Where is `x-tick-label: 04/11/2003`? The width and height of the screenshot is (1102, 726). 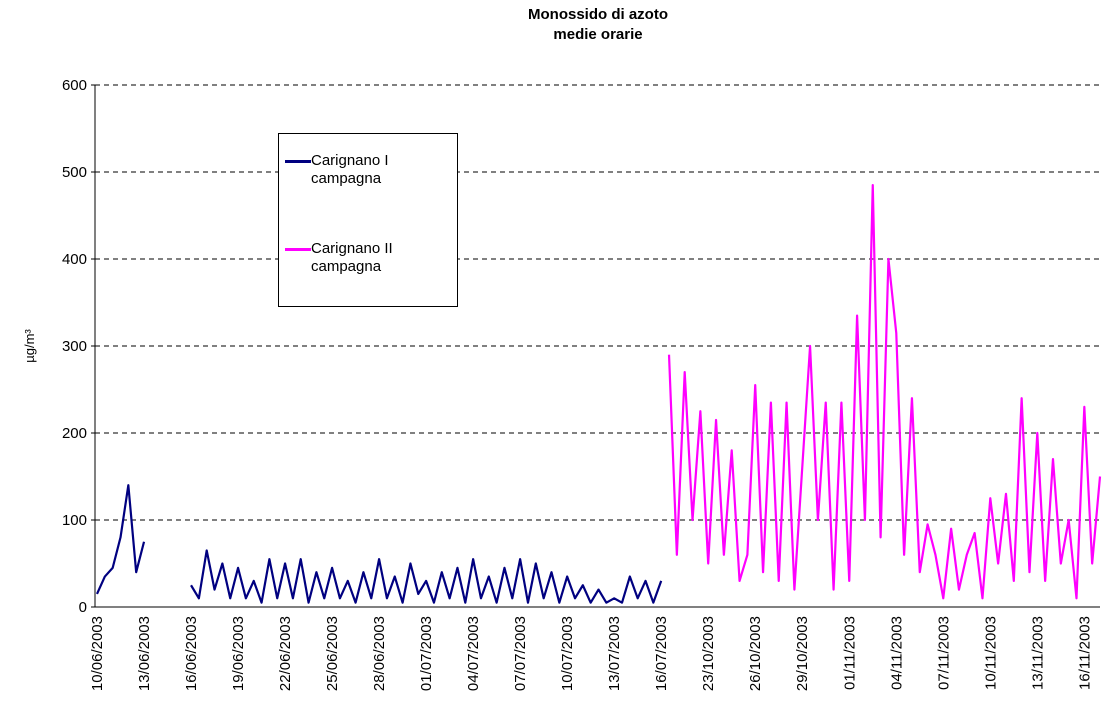 x-tick-label: 04/11/2003 is located at coordinates (896, 653).